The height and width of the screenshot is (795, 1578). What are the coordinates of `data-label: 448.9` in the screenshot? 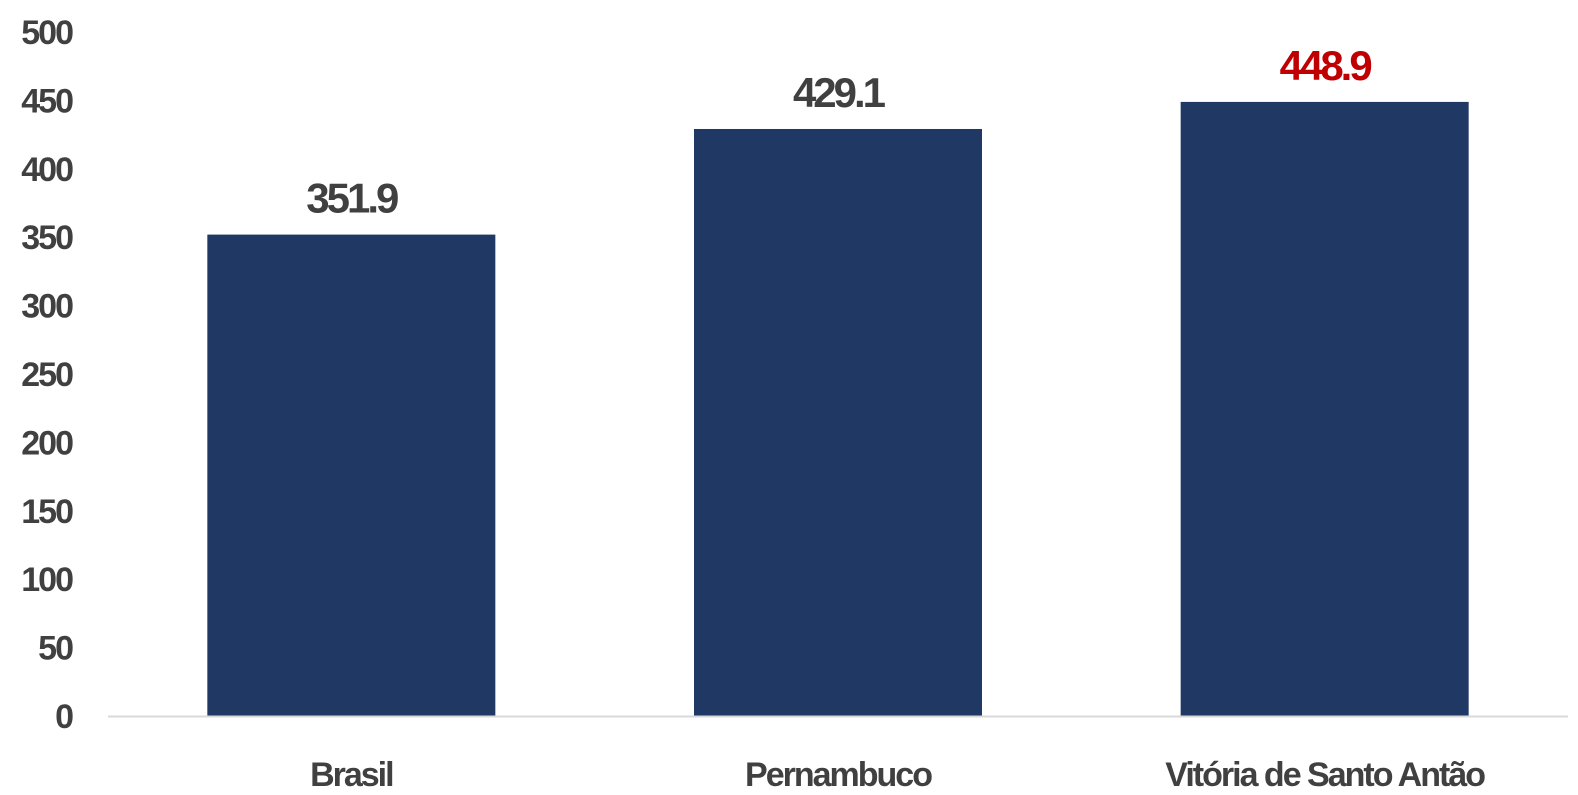 It's located at (1326, 65).